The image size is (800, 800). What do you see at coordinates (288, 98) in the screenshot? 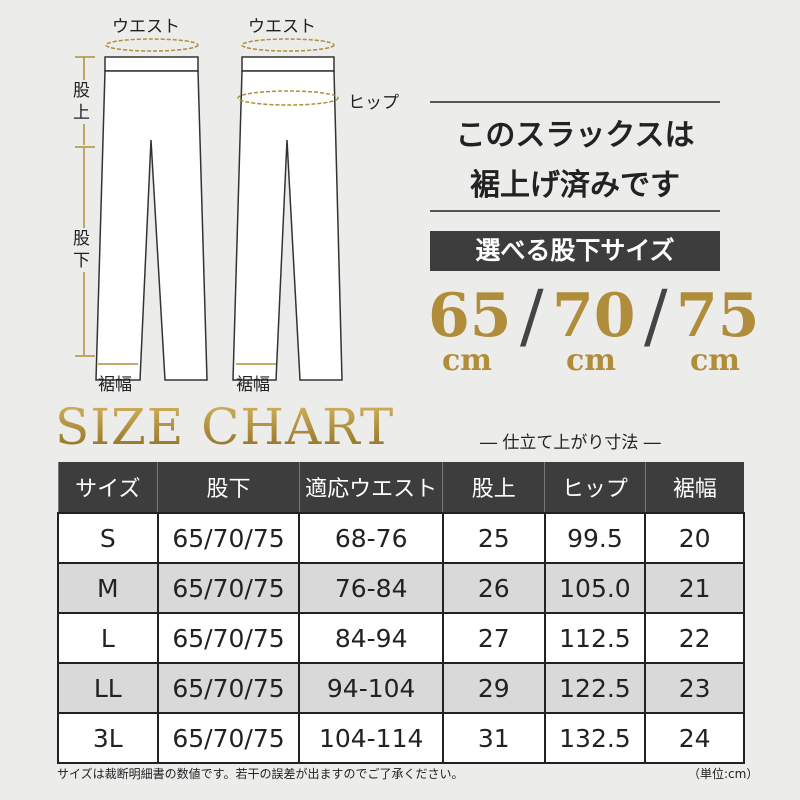
I see `hip-marker` at bounding box center [288, 98].